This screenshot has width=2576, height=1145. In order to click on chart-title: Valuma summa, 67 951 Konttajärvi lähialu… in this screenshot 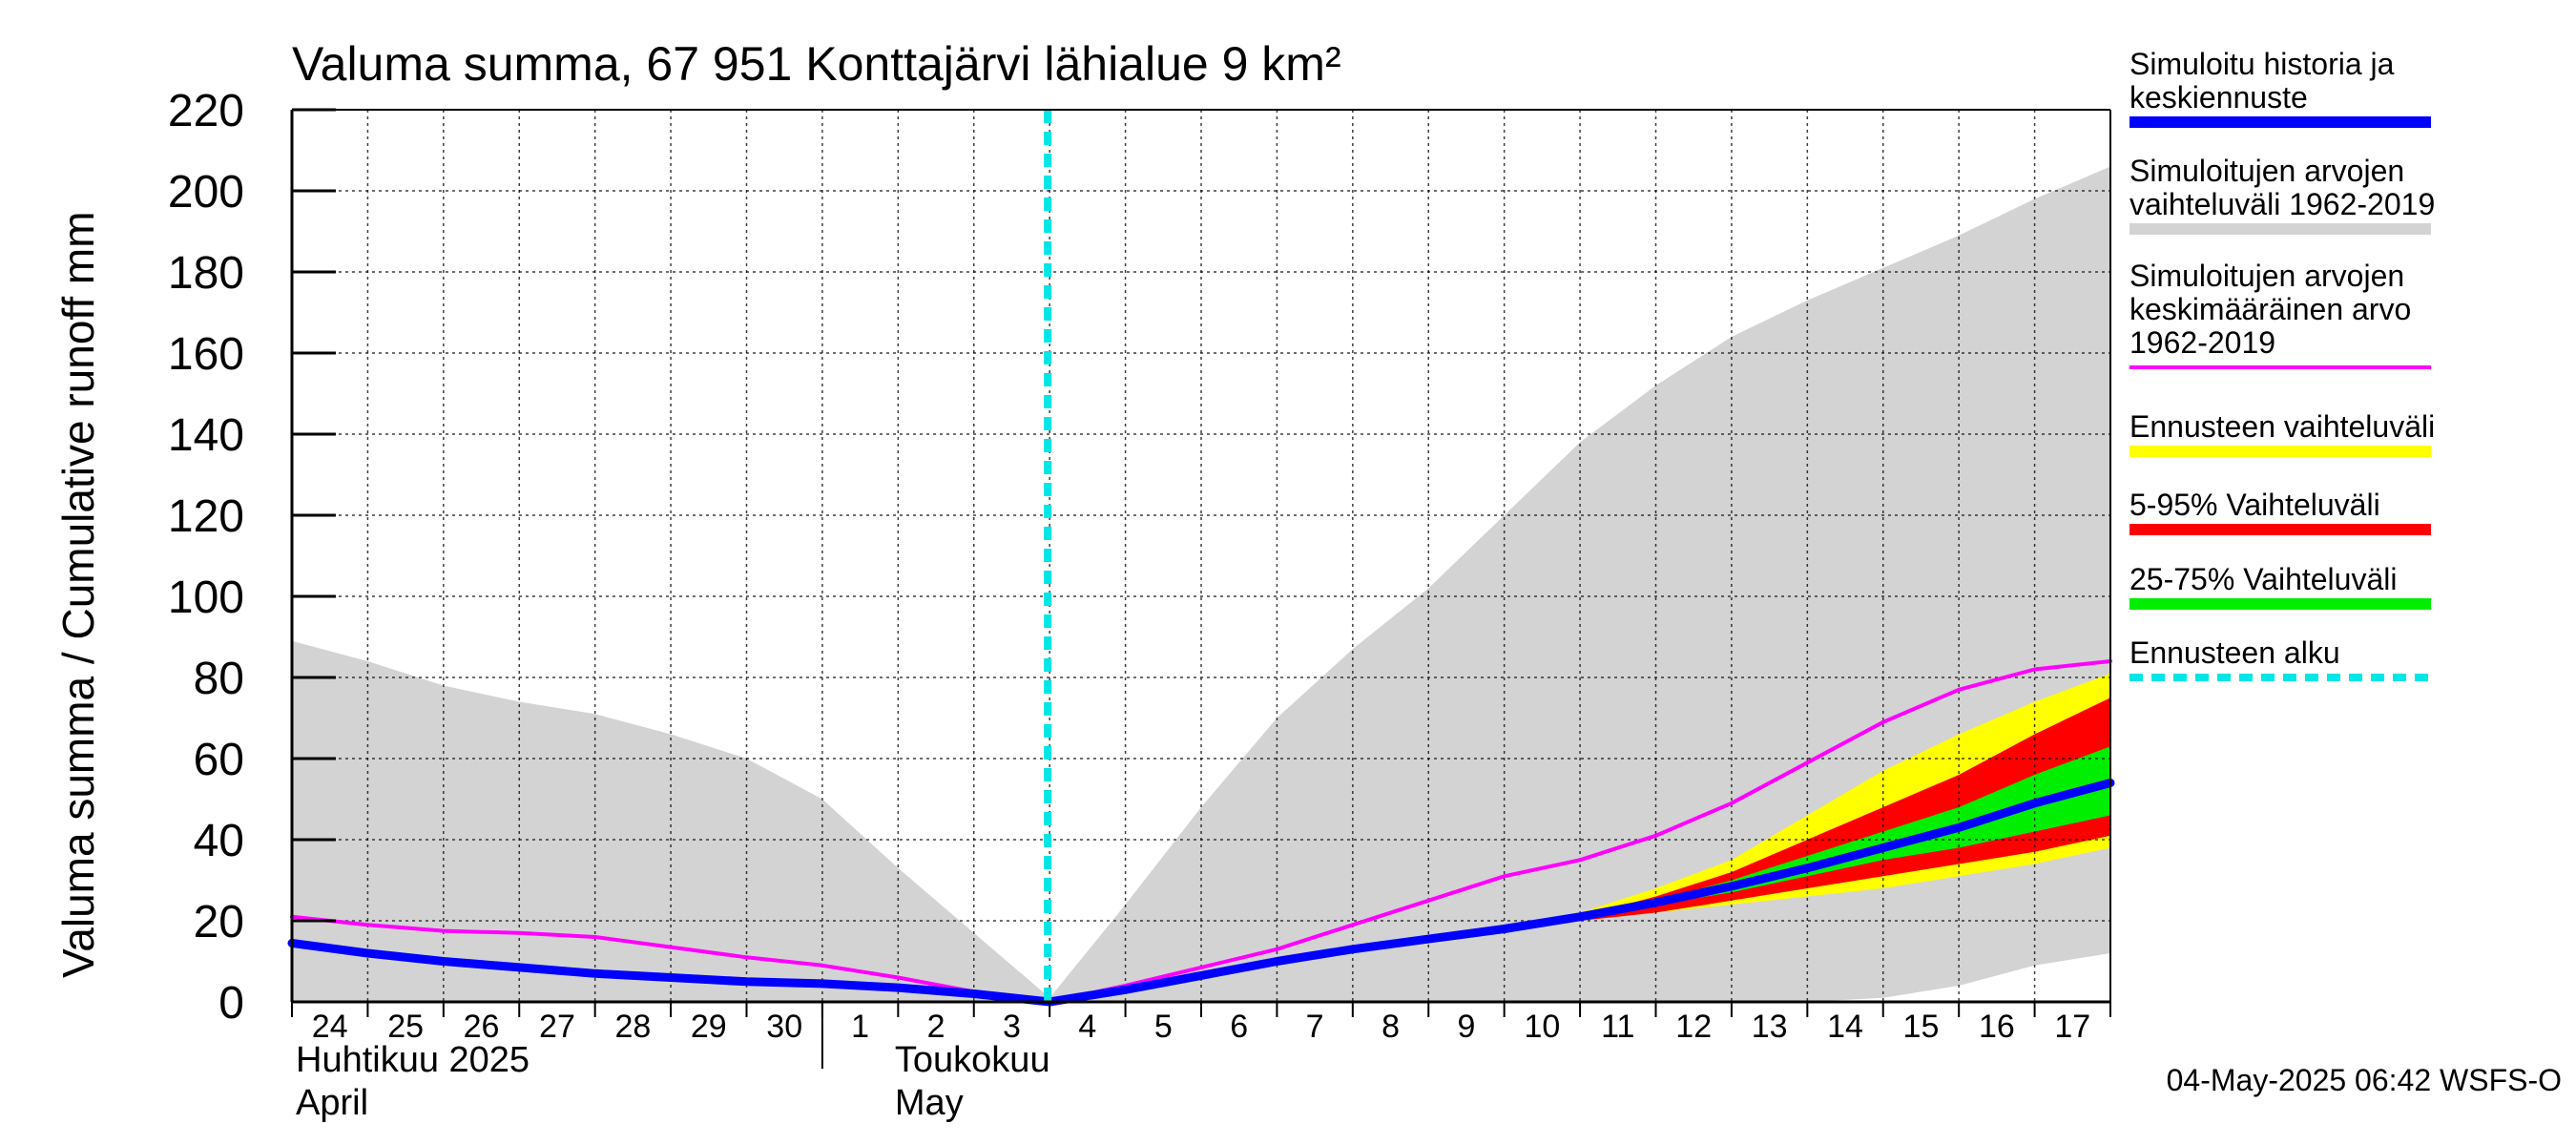, I will do `click(816, 64)`.